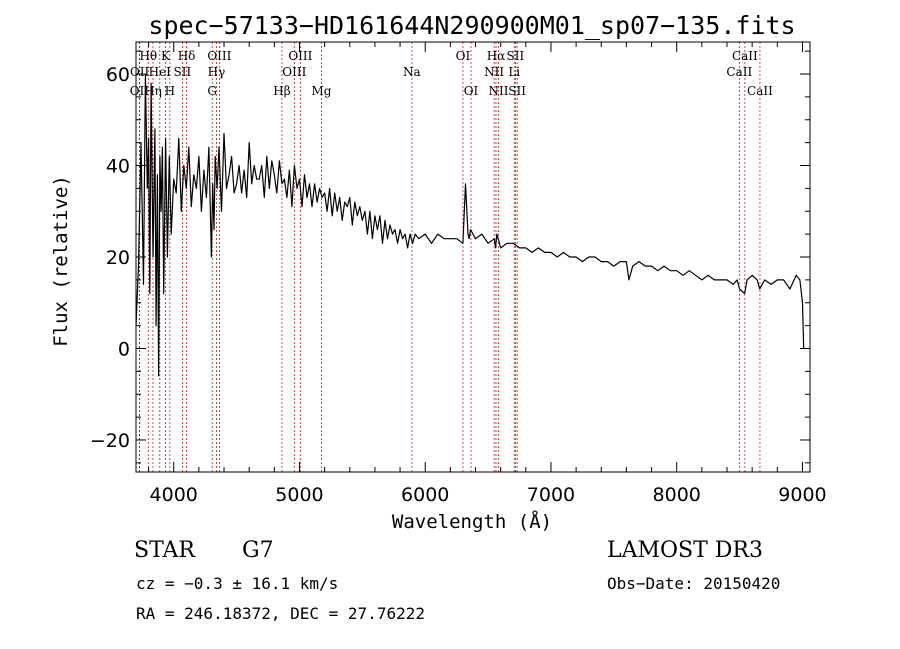 The width and height of the screenshot is (900, 649). I want to click on spectral-line-label: G, so click(212, 91).